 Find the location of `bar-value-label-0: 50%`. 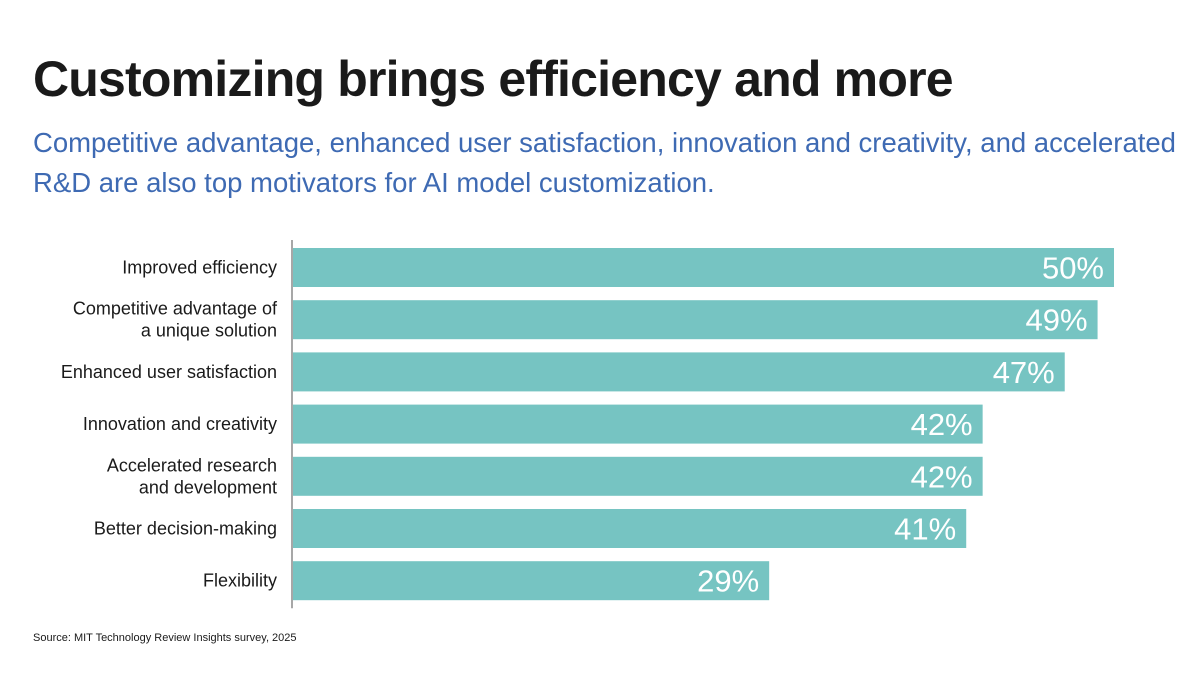

bar-value-label-0: 50% is located at coordinates (1073, 268).